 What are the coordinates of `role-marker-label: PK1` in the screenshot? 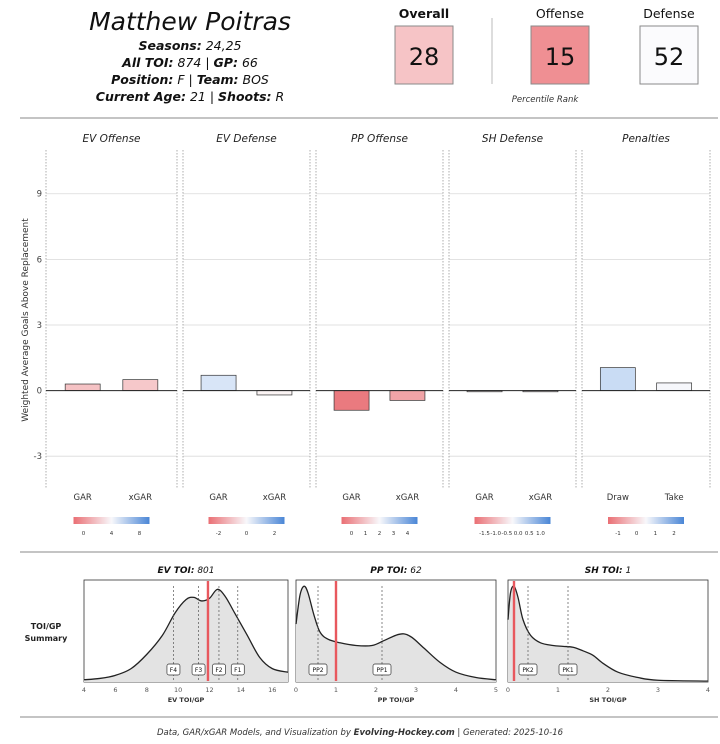 It's located at (568, 670).